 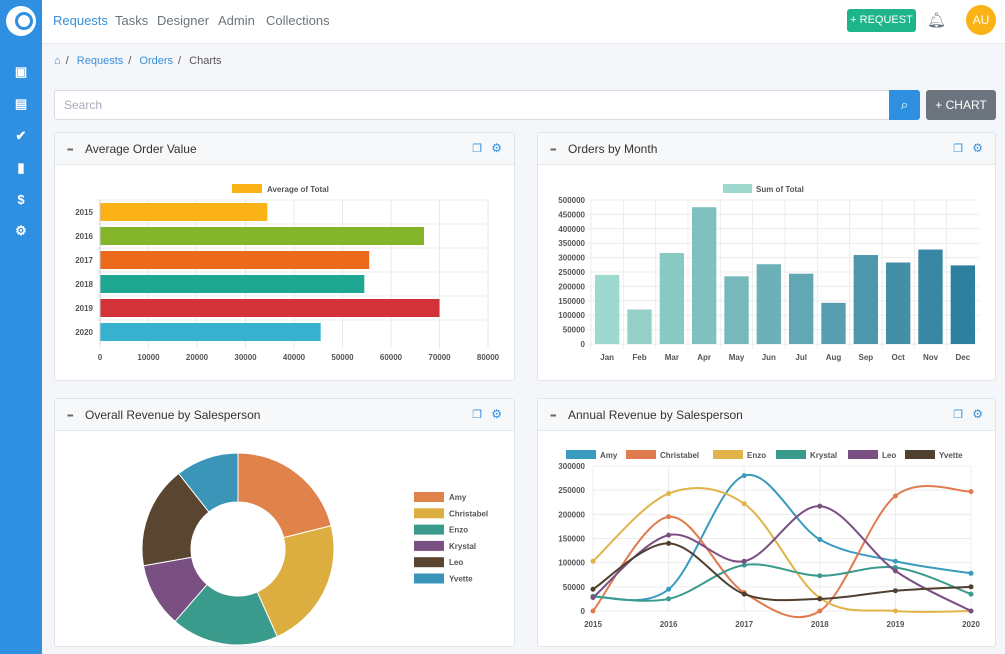 I want to click on bar-2020, so click(x=210, y=332).